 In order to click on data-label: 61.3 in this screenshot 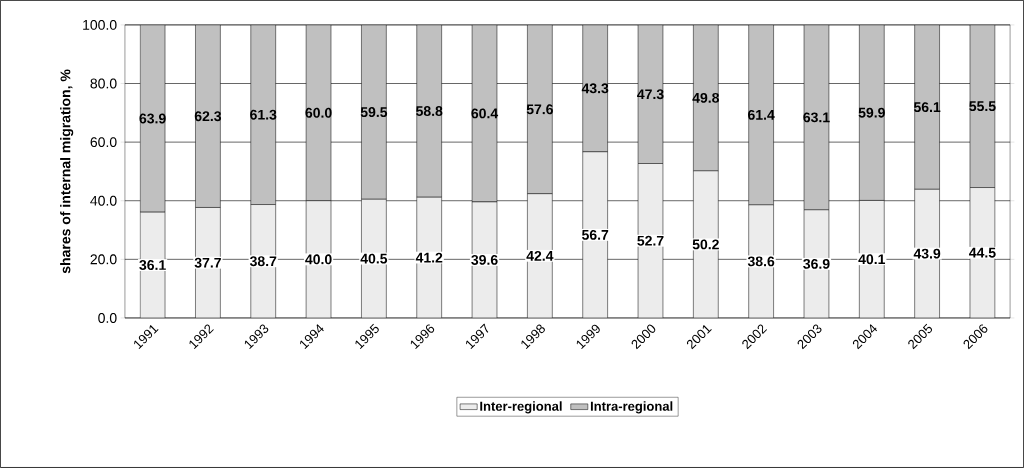, I will do `click(263, 114)`.